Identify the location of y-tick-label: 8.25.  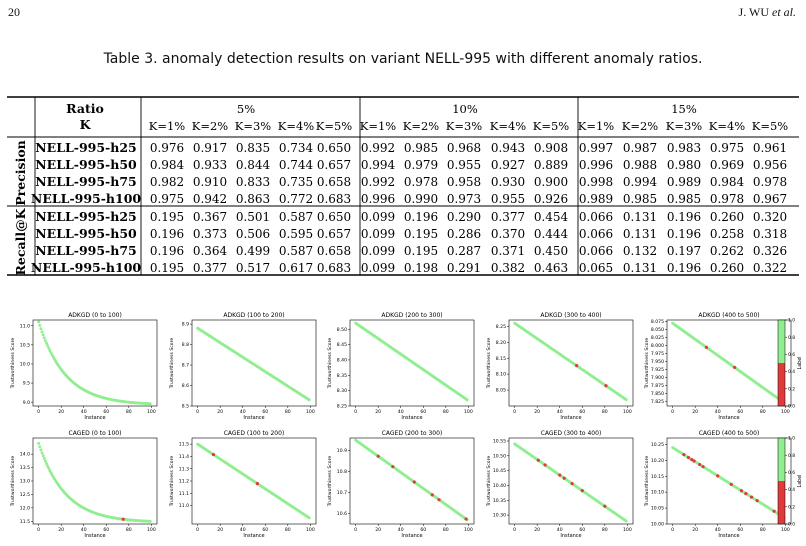
(342, 407).